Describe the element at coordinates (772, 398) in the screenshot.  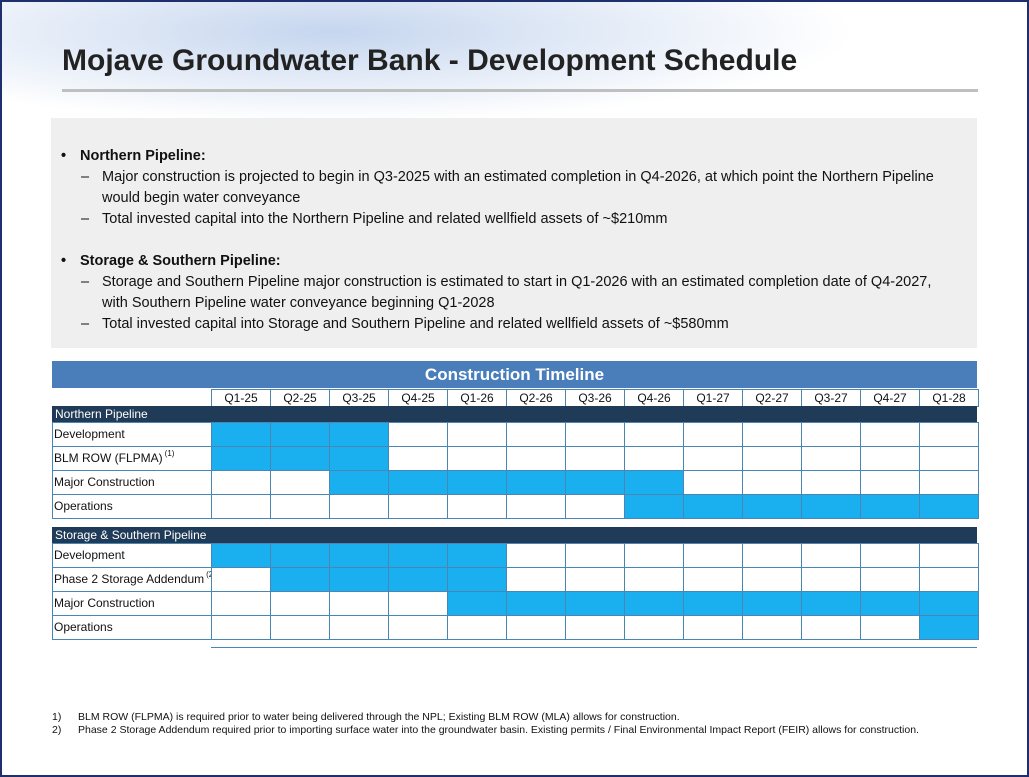
I see `quarter-header: Q2-27` at that location.